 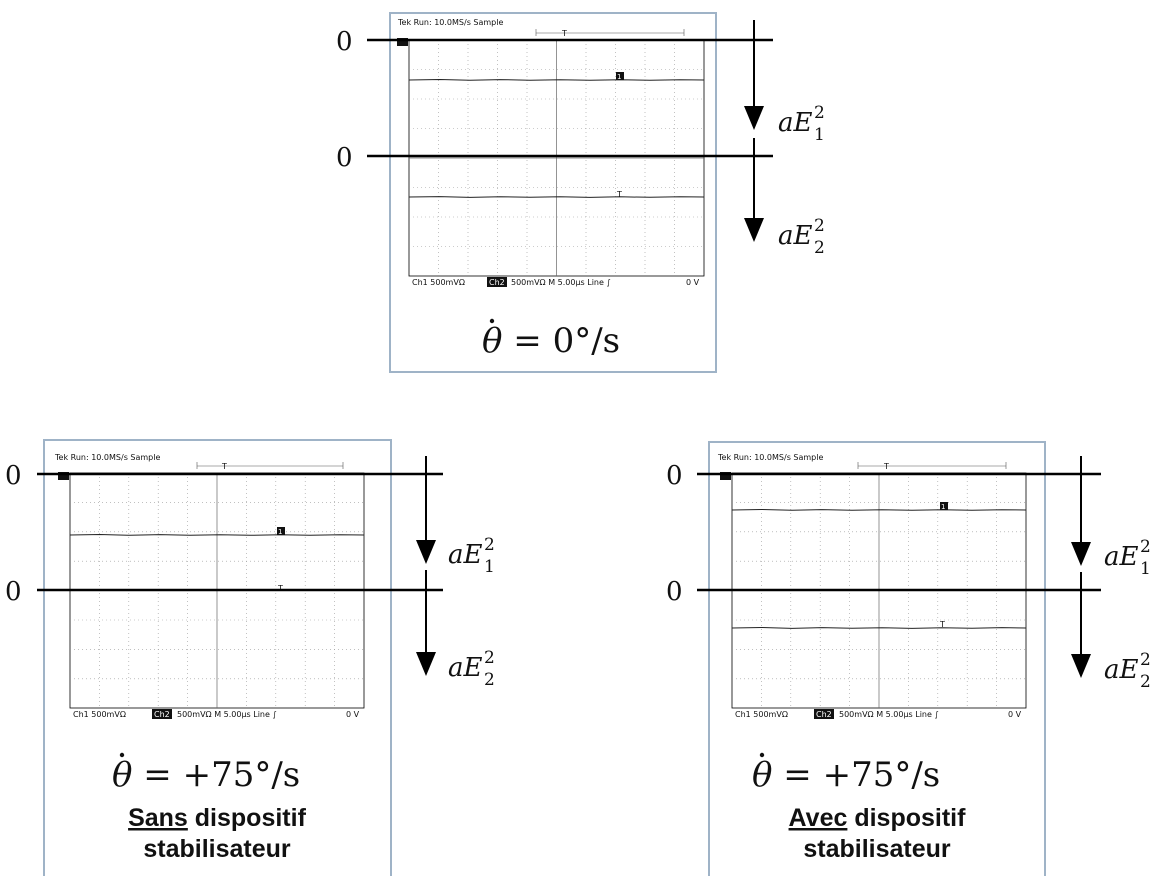 What do you see at coordinates (818, 818) in the screenshot?
I see `caption-underlined: Avec` at bounding box center [818, 818].